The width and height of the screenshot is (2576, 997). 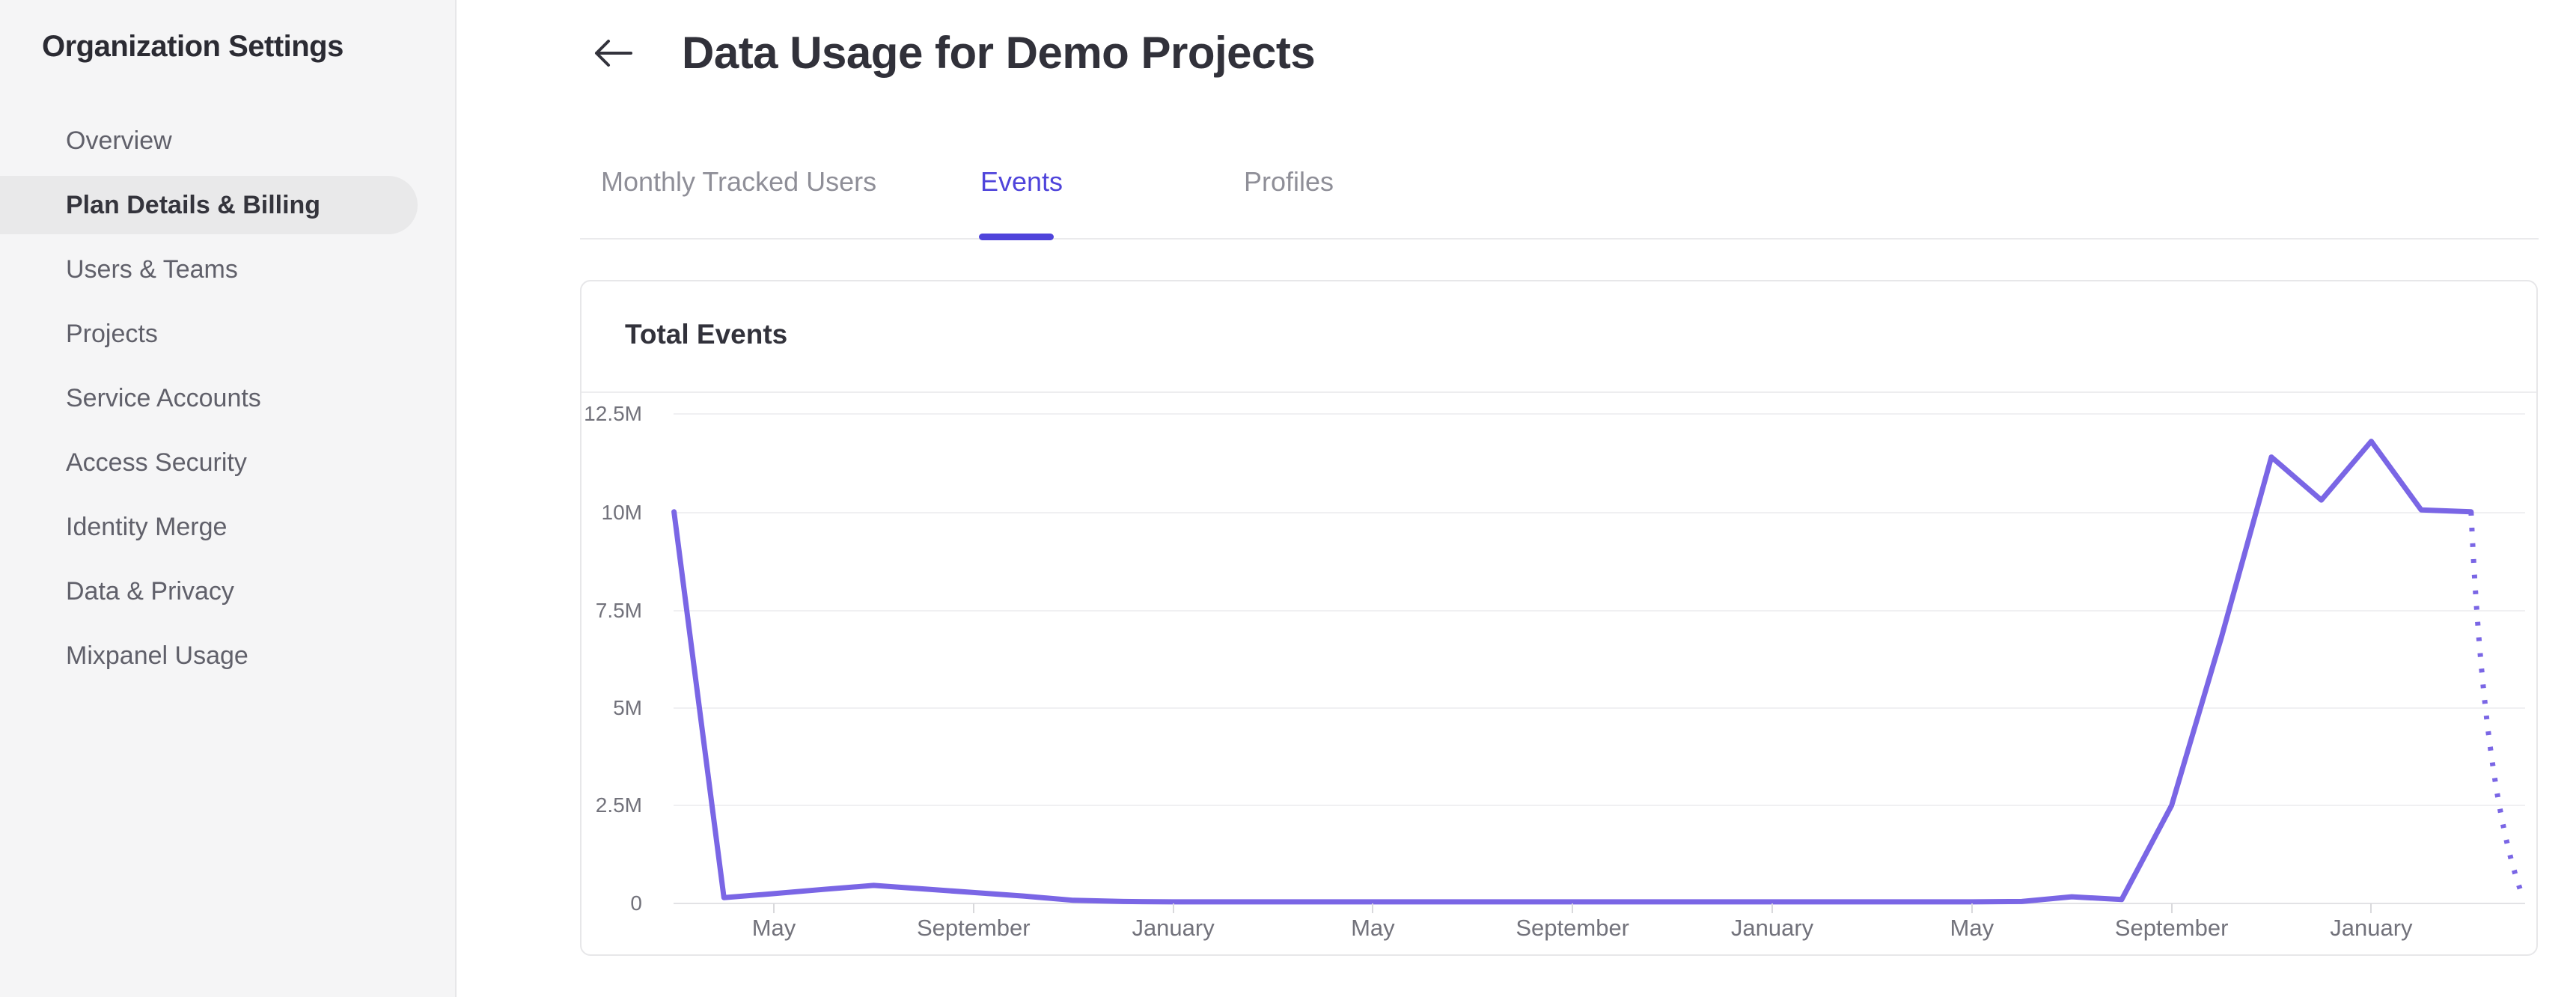 What do you see at coordinates (163, 398) in the screenshot?
I see `sidebar-item-service-accounts: Service Accounts` at bounding box center [163, 398].